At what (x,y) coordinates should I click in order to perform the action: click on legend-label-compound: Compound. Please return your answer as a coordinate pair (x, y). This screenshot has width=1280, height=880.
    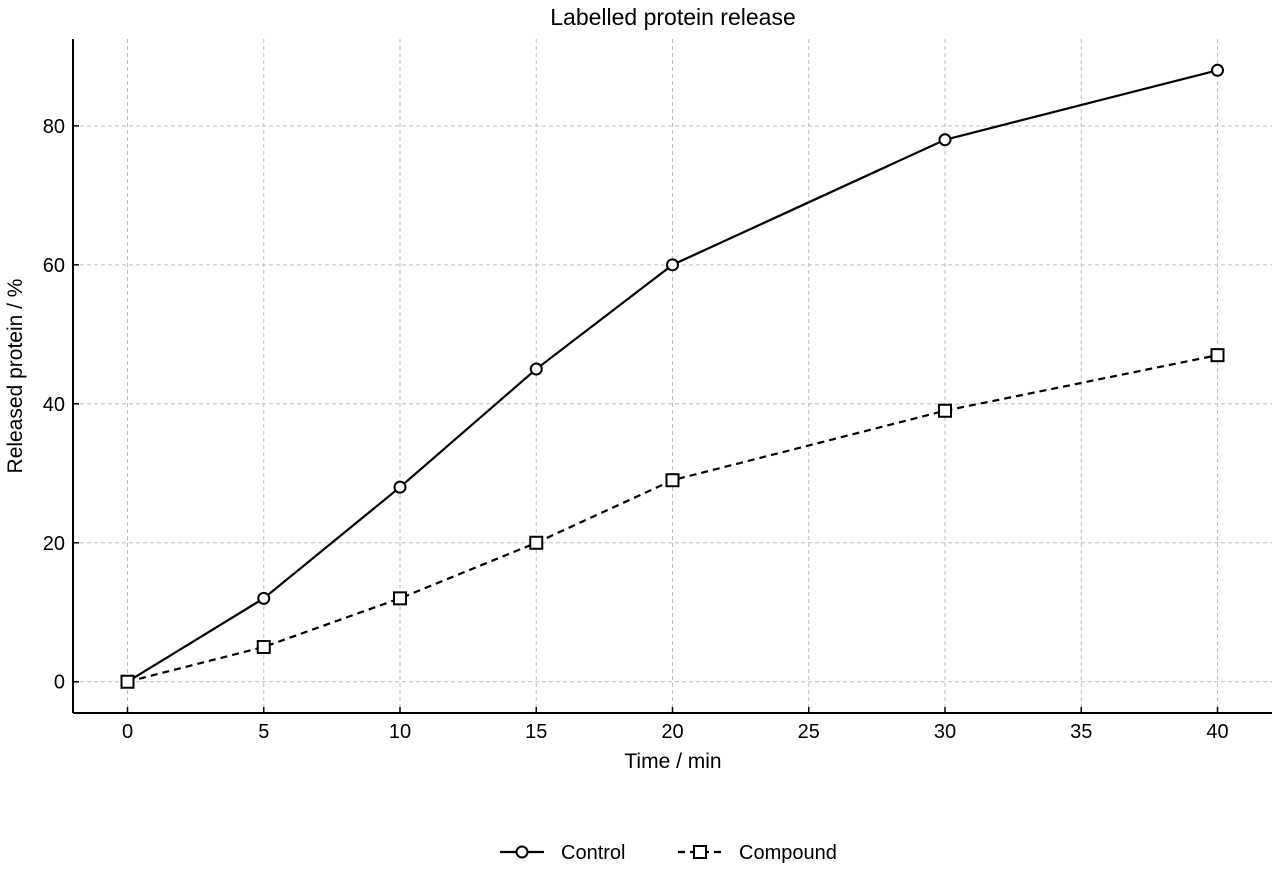
    Looking at the image, I should click on (788, 853).